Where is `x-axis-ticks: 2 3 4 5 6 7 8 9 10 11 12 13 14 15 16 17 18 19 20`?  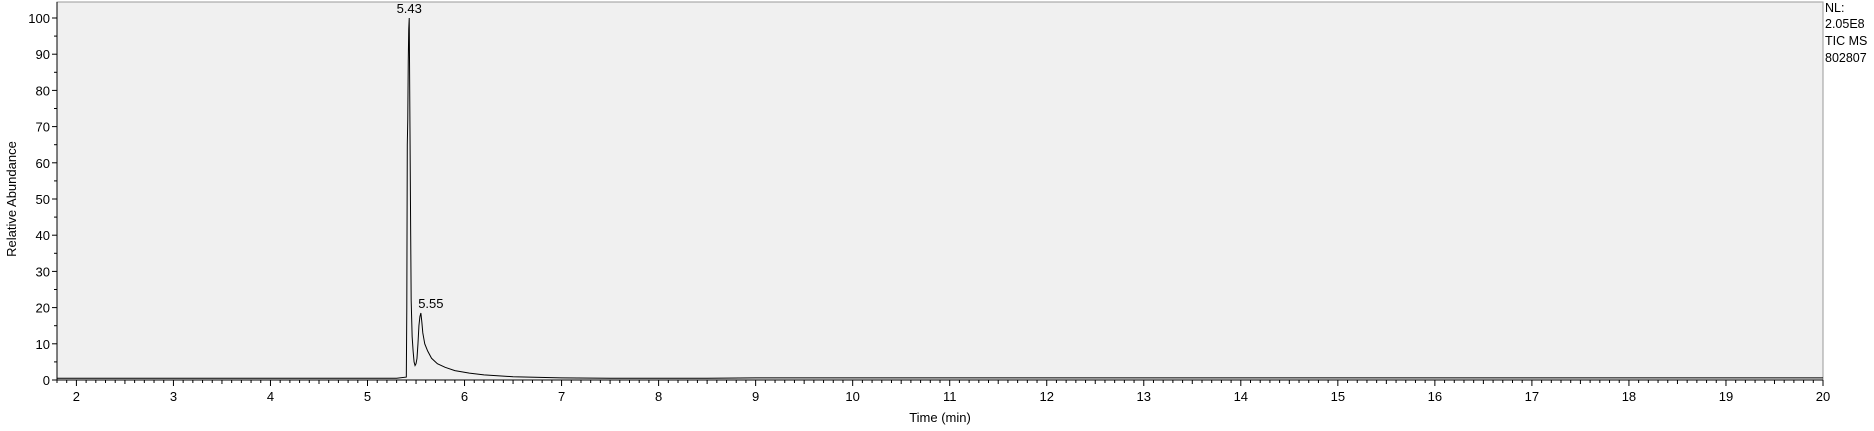
x-axis-ticks: 2 3 4 5 6 7 8 9 10 11 12 13 14 15 16 17 18 19 20 is located at coordinates (943, 392).